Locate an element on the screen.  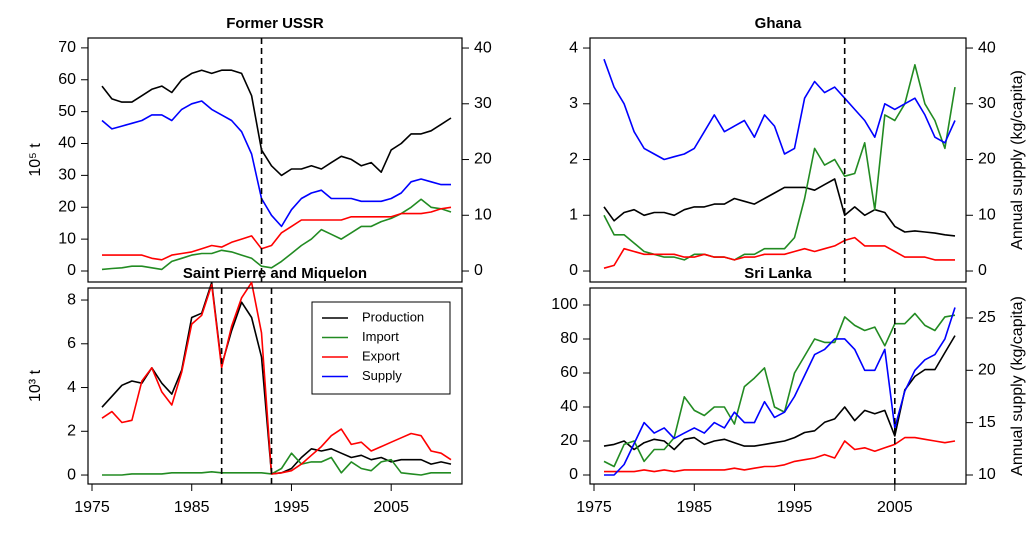
legend-label: Export is located at coordinates (381, 355).